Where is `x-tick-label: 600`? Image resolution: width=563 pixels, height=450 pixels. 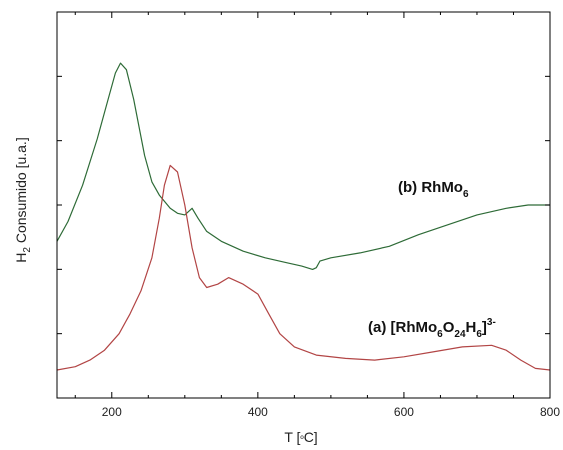
x-tick-label: 600 is located at coordinates (404, 412).